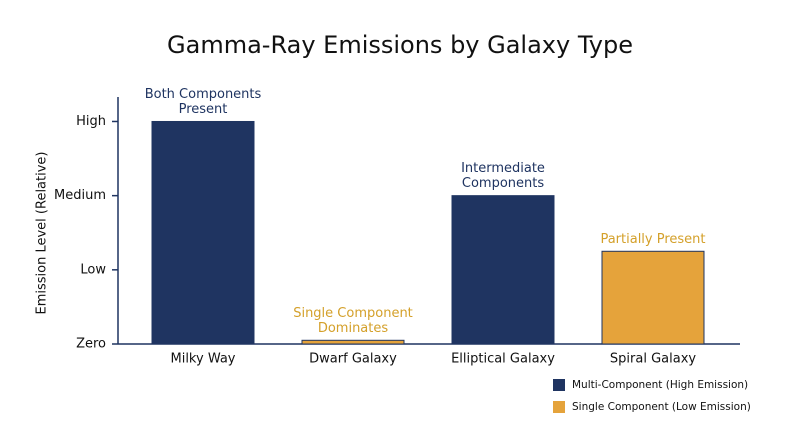 Image resolution: width=800 pixels, height=447 pixels. What do you see at coordinates (652, 239) in the screenshot?
I see `annotation: Partially Present` at bounding box center [652, 239].